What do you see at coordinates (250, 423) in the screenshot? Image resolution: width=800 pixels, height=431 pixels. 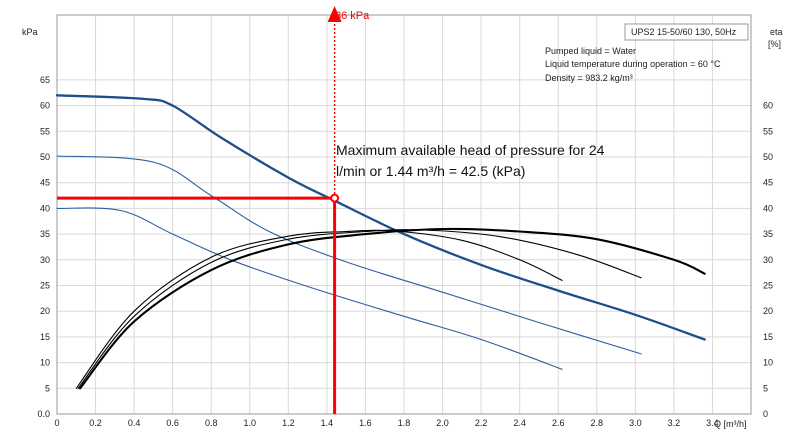 I see `x-tick-label: 1.0` at bounding box center [250, 423].